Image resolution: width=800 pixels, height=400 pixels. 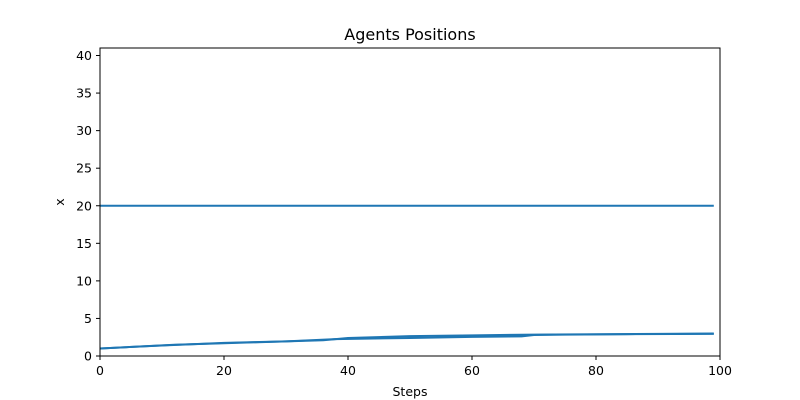 What do you see at coordinates (410, 391) in the screenshot?
I see `x-axis-label: Steps` at bounding box center [410, 391].